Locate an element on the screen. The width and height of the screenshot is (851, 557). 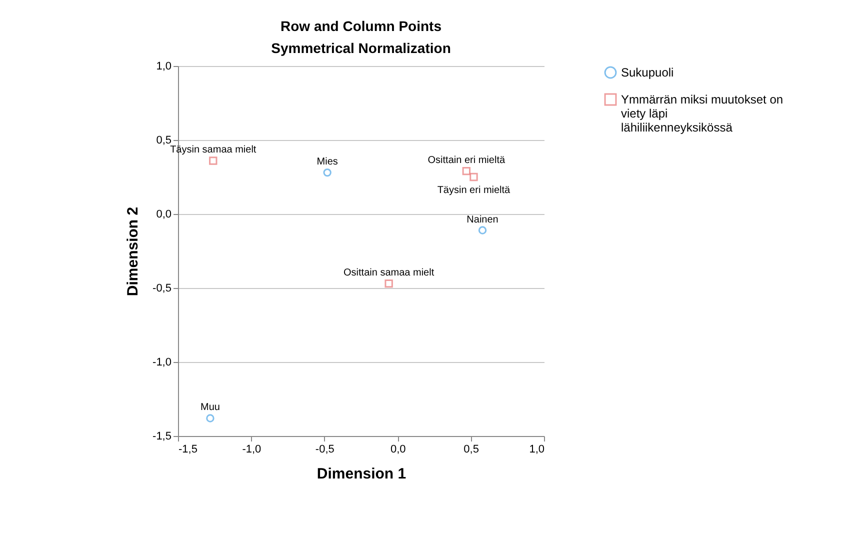
legend-label: Sukupuoli is located at coordinates (647, 73).